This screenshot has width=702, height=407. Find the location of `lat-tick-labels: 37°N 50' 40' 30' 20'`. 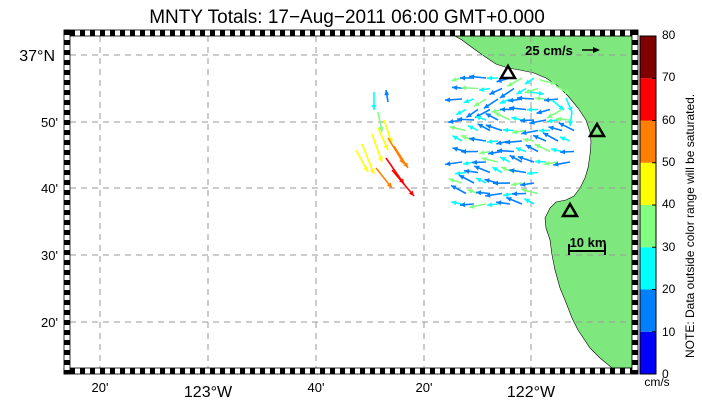

lat-tick-labels: 37°N 50' 40' 30' 20' is located at coordinates (38, 189).